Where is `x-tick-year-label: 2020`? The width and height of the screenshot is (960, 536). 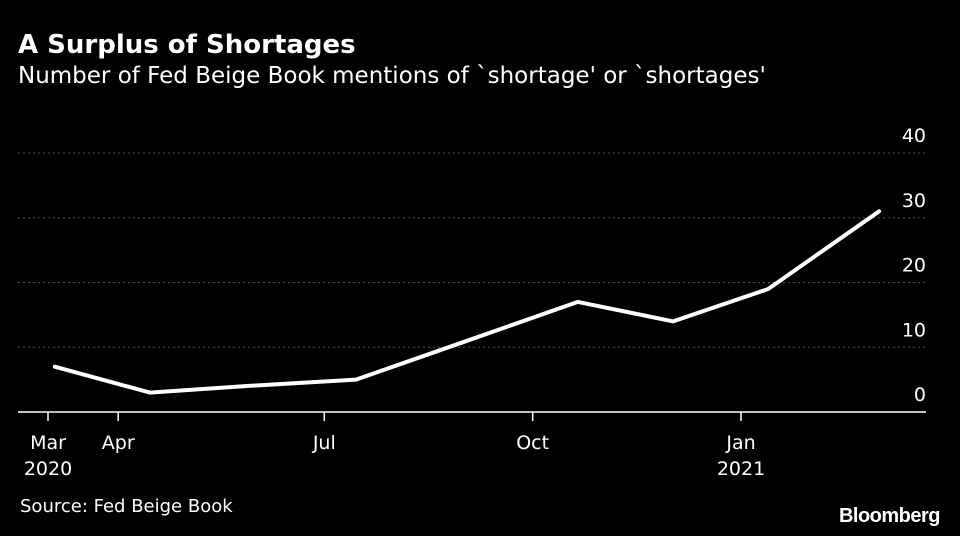
x-tick-year-label: 2020 is located at coordinates (48, 469).